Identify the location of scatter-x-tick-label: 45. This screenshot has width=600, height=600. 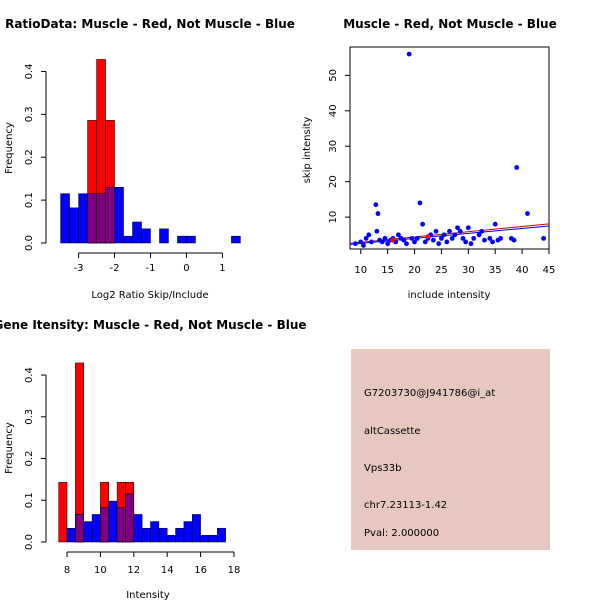
(549, 270).